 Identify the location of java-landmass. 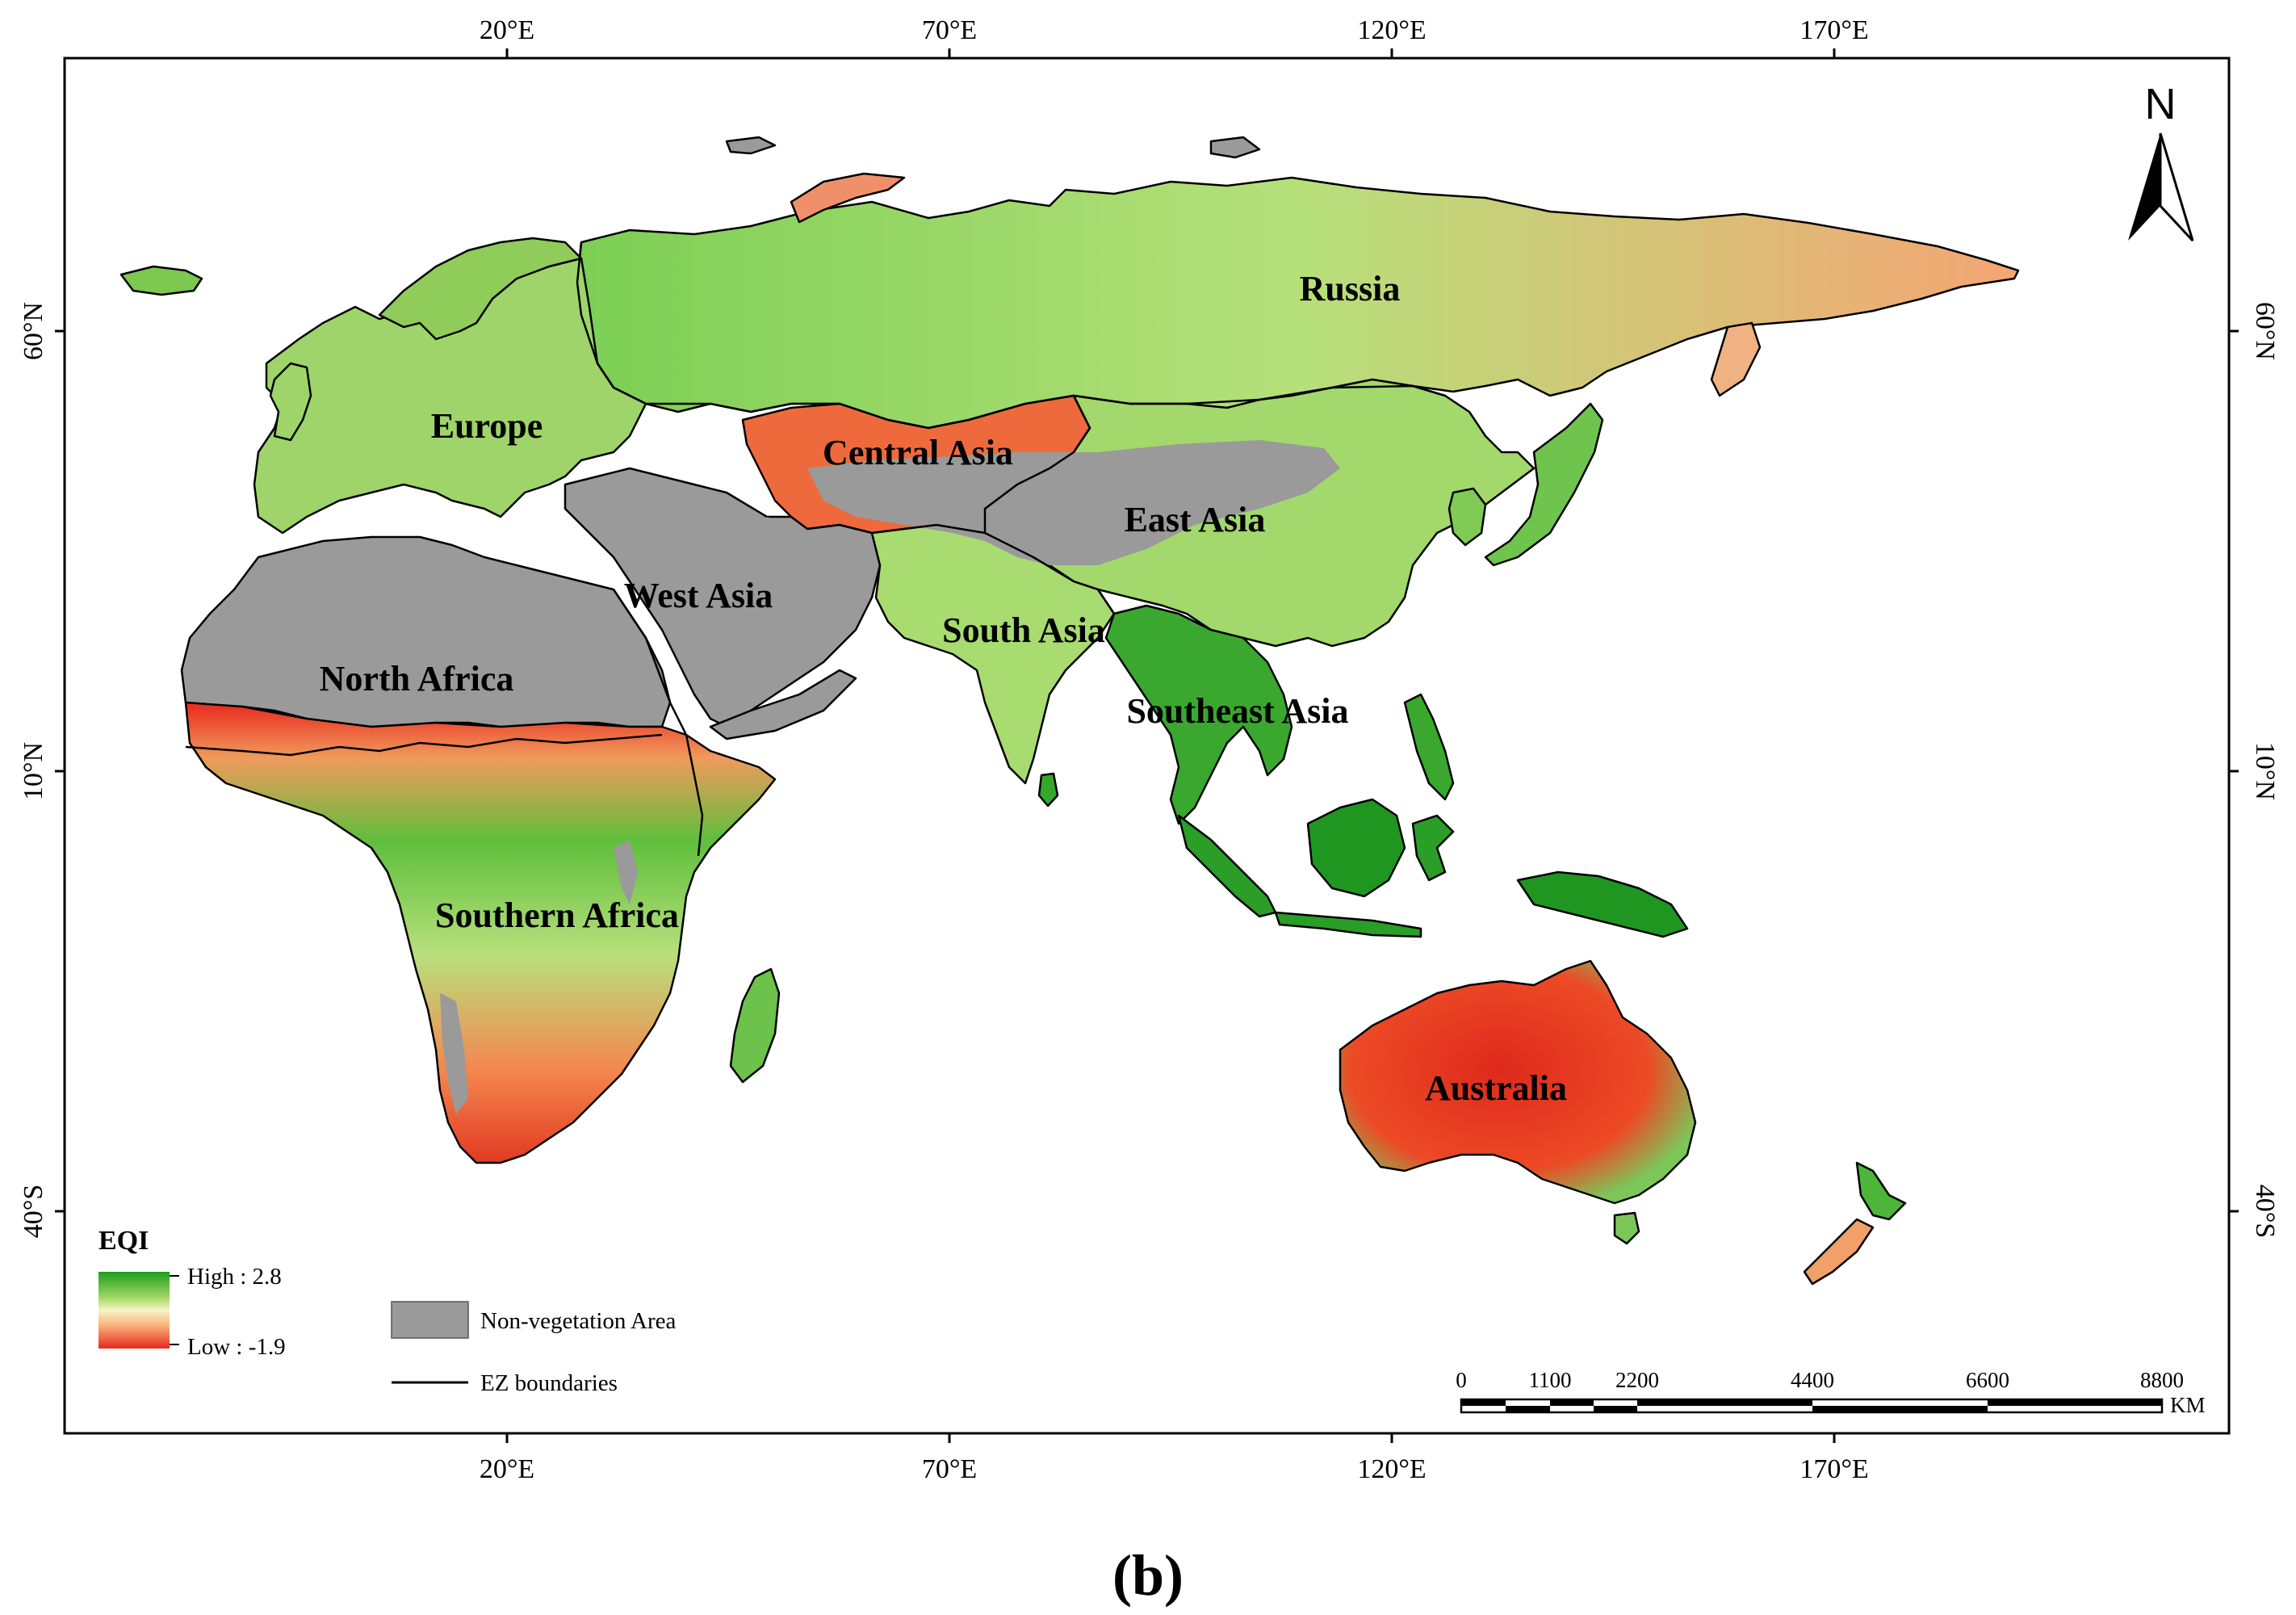
(1348, 924).